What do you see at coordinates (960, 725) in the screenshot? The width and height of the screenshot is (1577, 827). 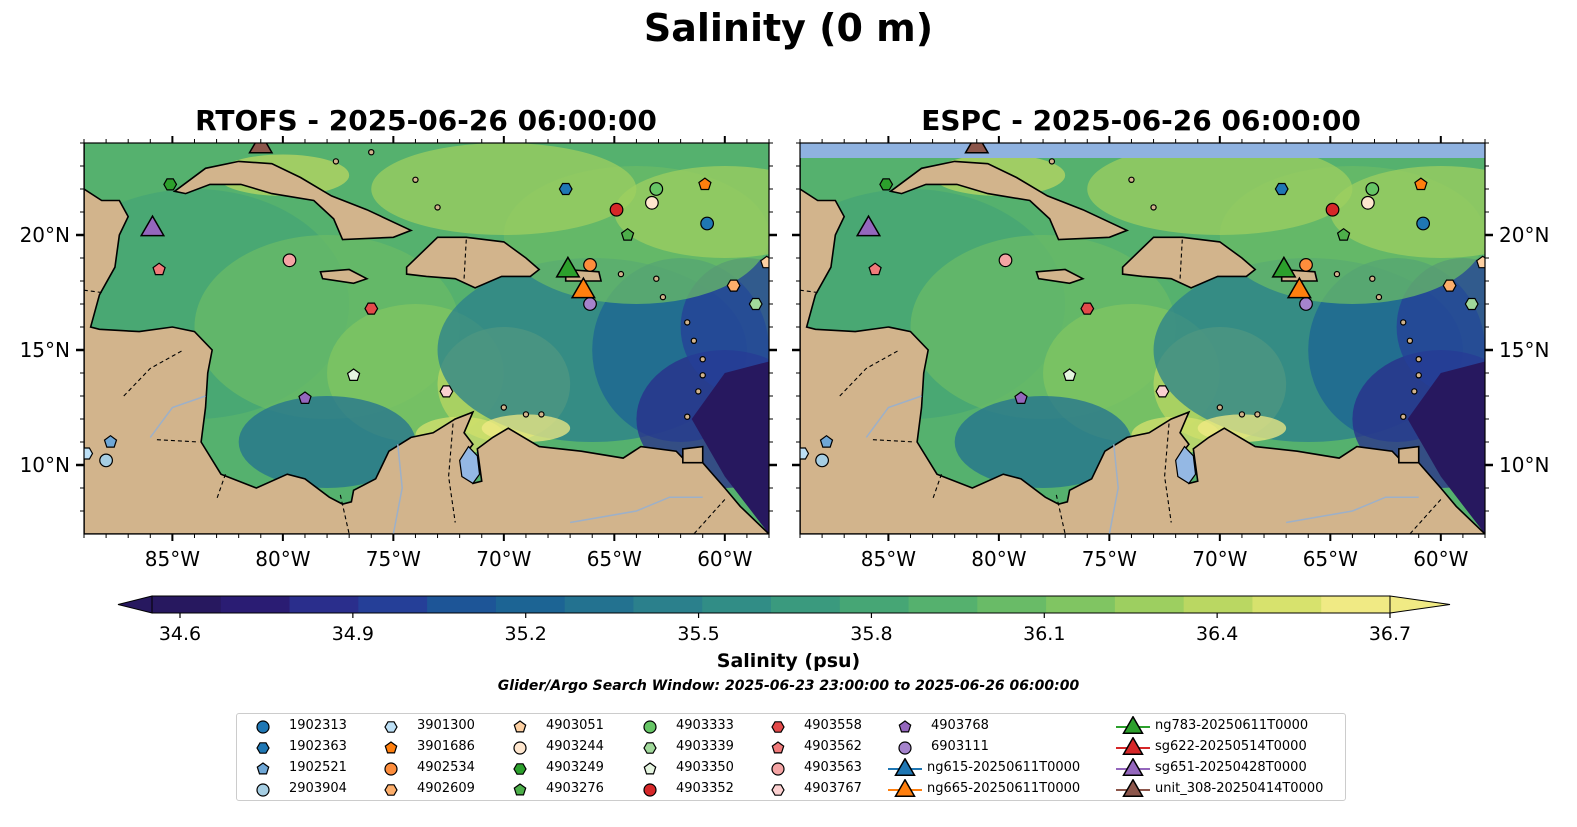 I see `legend-label: 4903768` at bounding box center [960, 725].